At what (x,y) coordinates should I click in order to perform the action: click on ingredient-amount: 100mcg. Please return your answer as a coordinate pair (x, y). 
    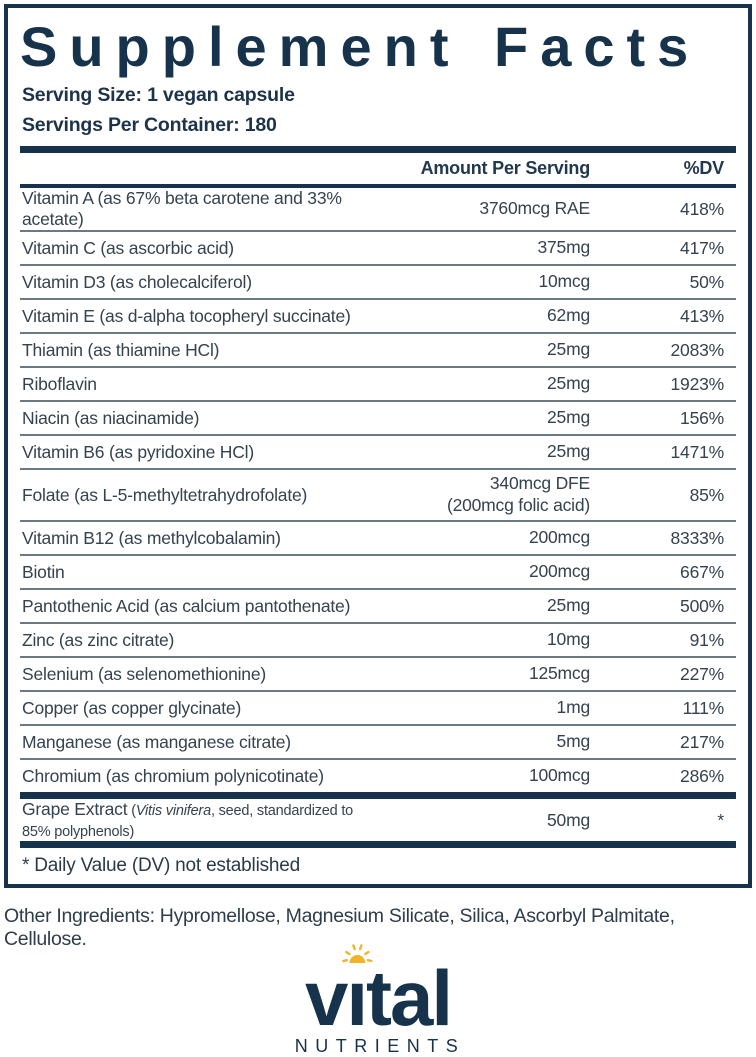
    Looking at the image, I should click on (559, 775).